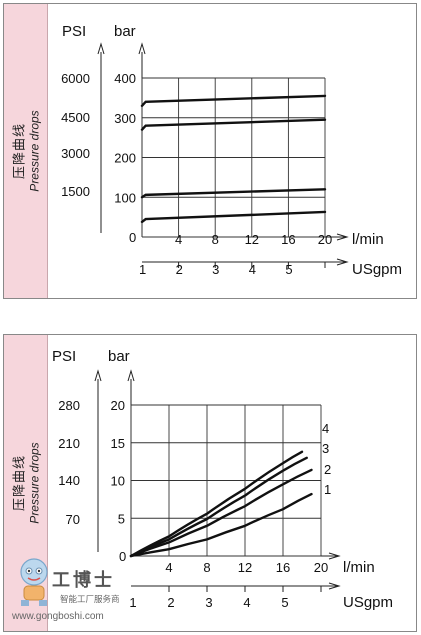 The height and width of the screenshot is (635, 421). I want to click on bar-tick-label: 15, so click(118, 443).